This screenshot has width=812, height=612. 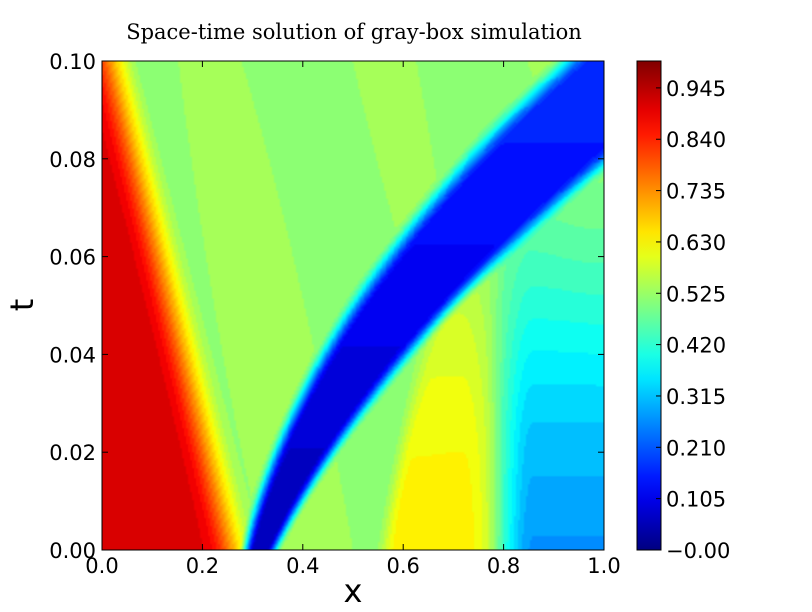 I want to click on colorbar-tick-label: 0.735, so click(x=696, y=192).